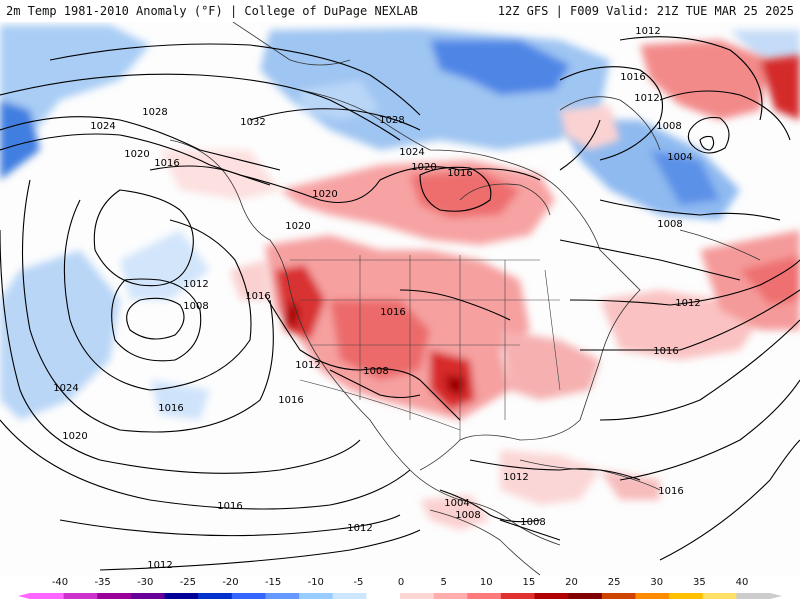 This screenshot has height=604, width=800. I want to click on isobar-label-1024-pacific: 1024, so click(65, 388).